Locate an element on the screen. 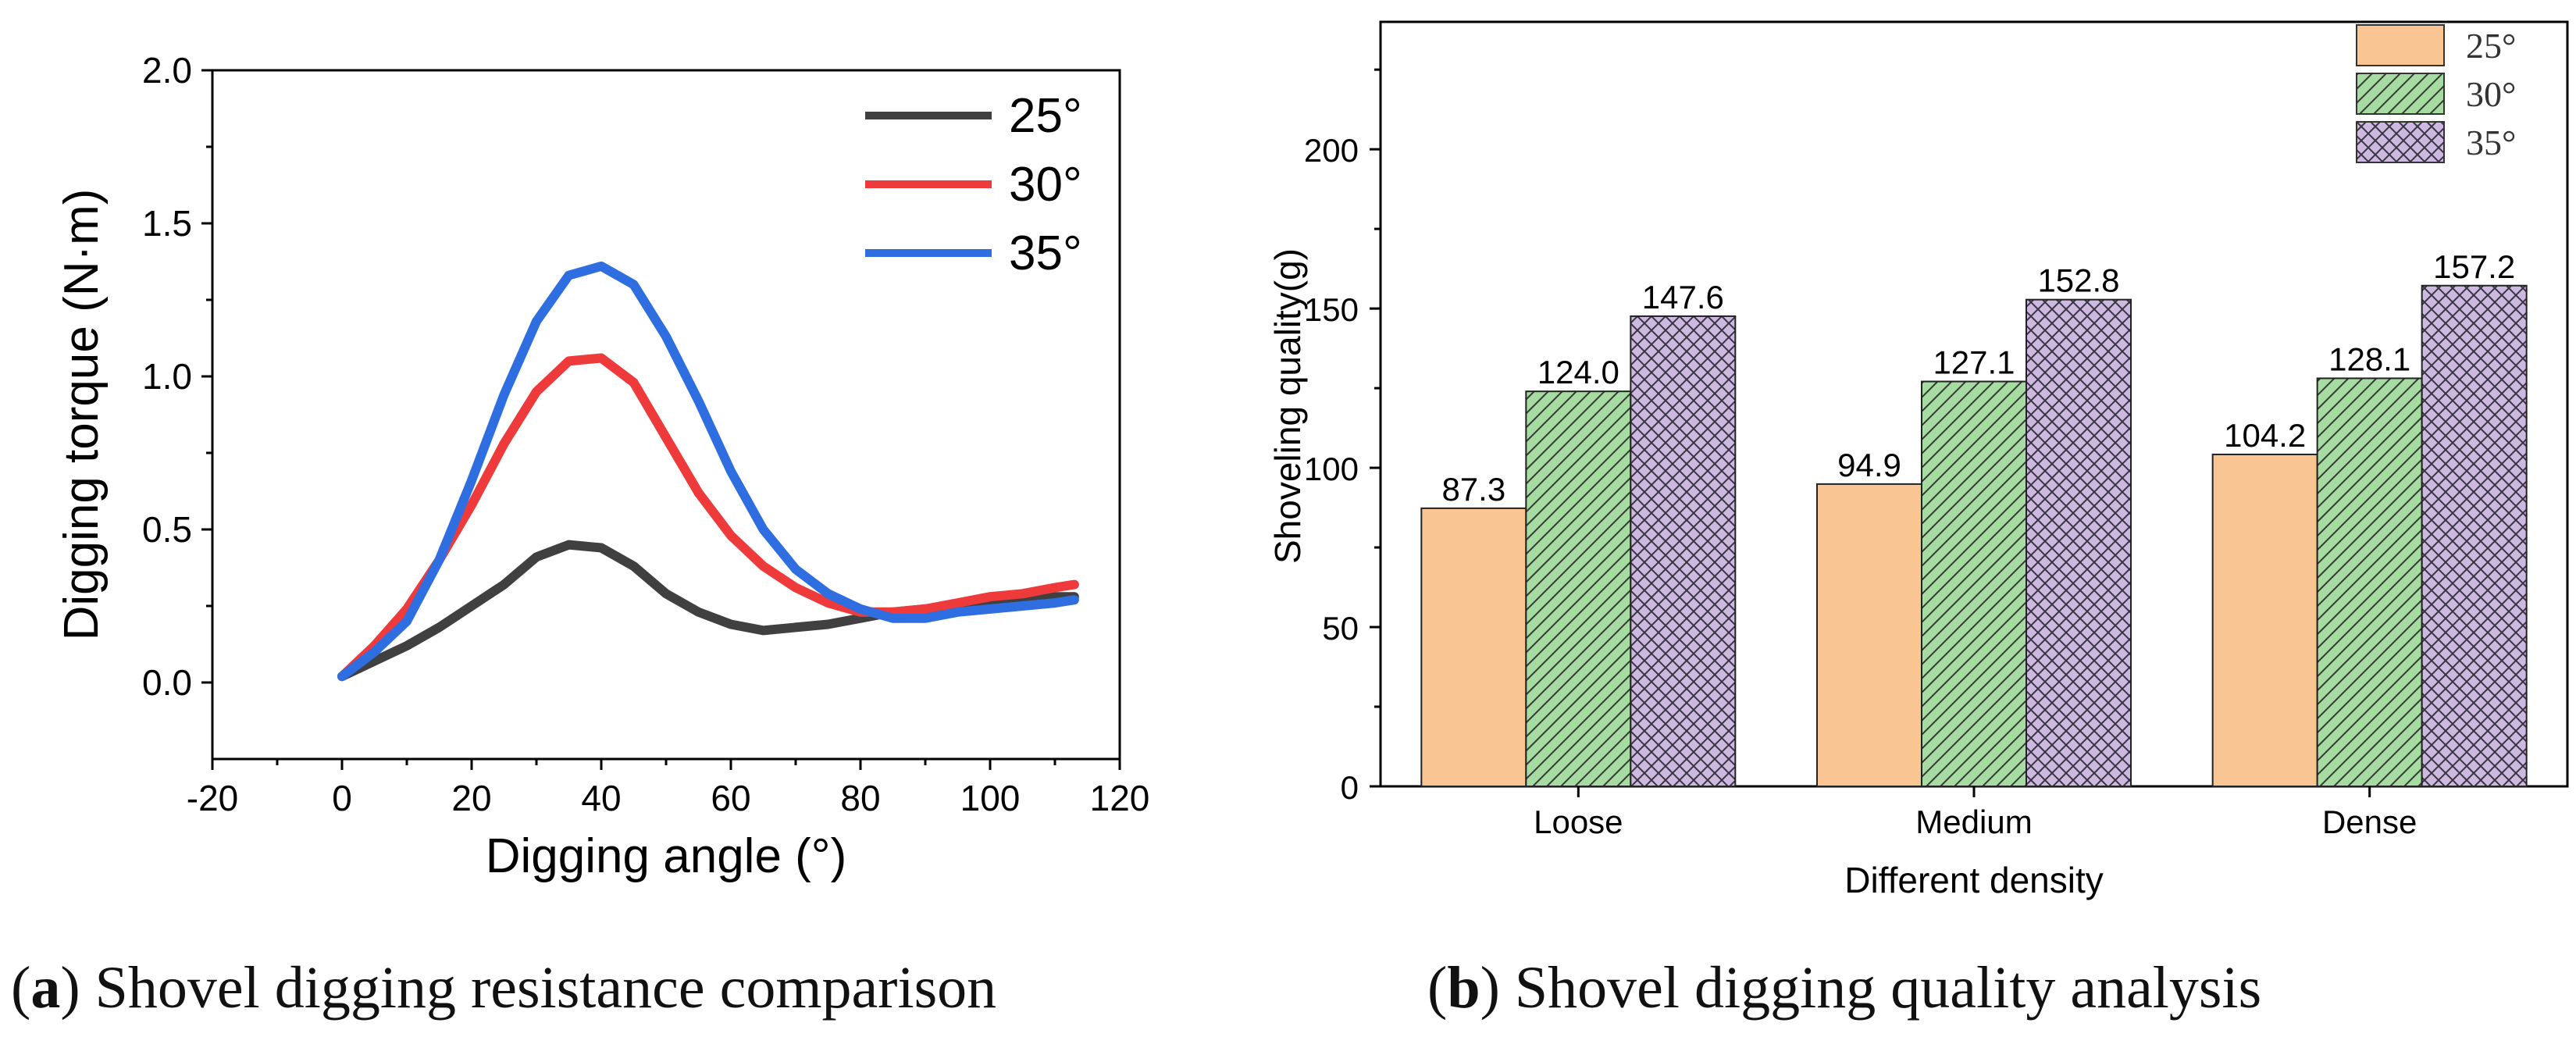 This screenshot has height=1062, width=2576. caption-a-letter: a is located at coordinates (45, 988).